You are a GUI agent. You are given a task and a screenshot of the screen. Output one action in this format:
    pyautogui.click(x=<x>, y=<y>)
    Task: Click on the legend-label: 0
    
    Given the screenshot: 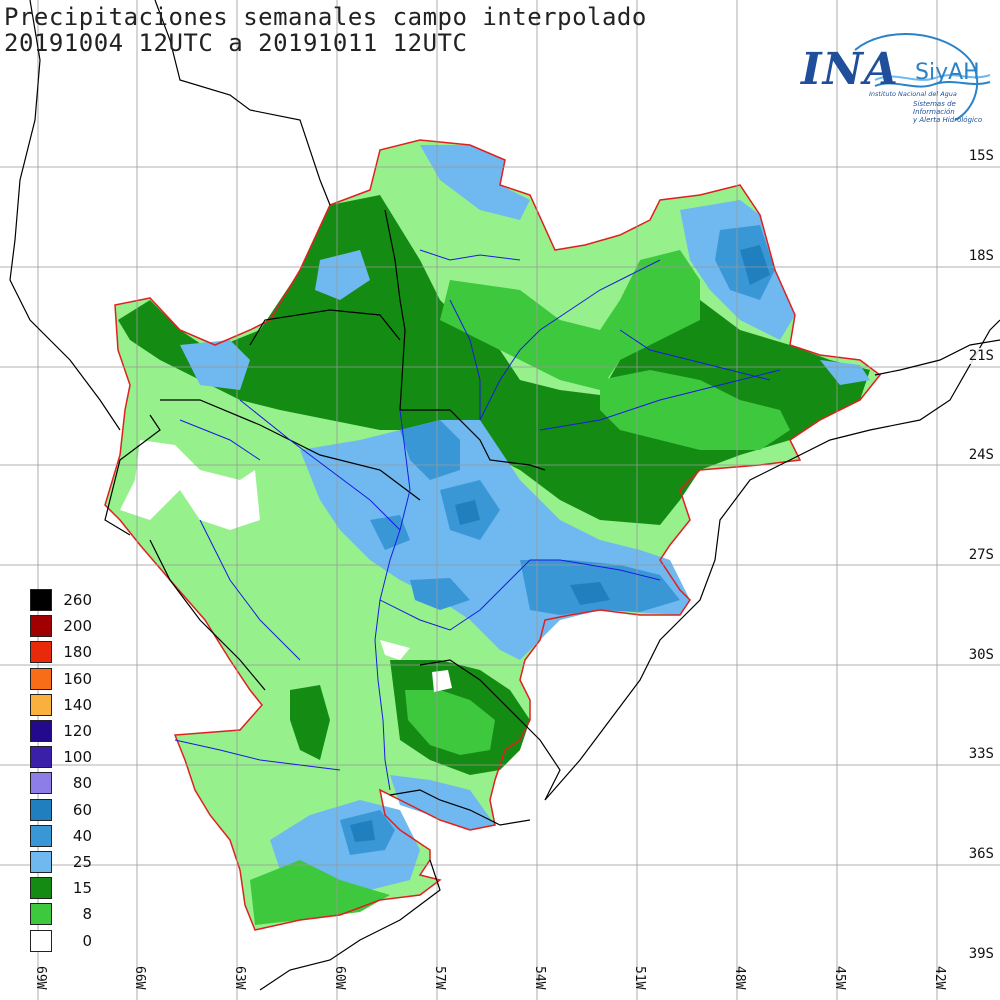 What is the action you would take?
    pyautogui.click(x=87, y=940)
    